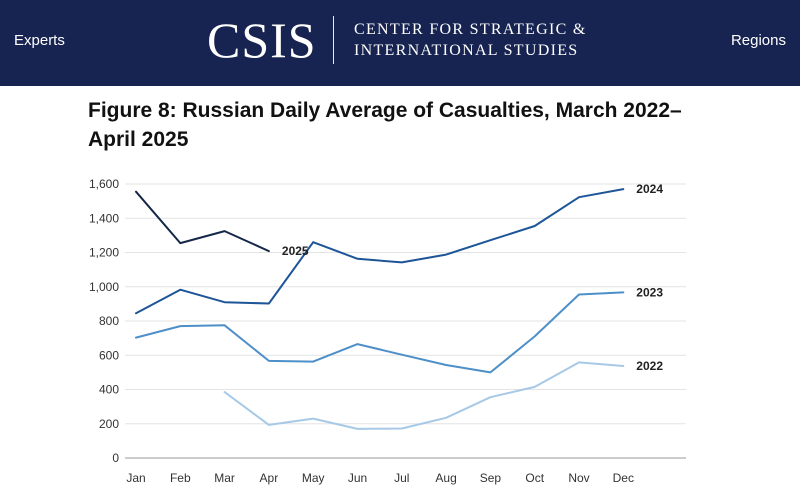 This screenshot has height=502, width=800. What do you see at coordinates (109, 424) in the screenshot?
I see `y-tick-label: 200` at bounding box center [109, 424].